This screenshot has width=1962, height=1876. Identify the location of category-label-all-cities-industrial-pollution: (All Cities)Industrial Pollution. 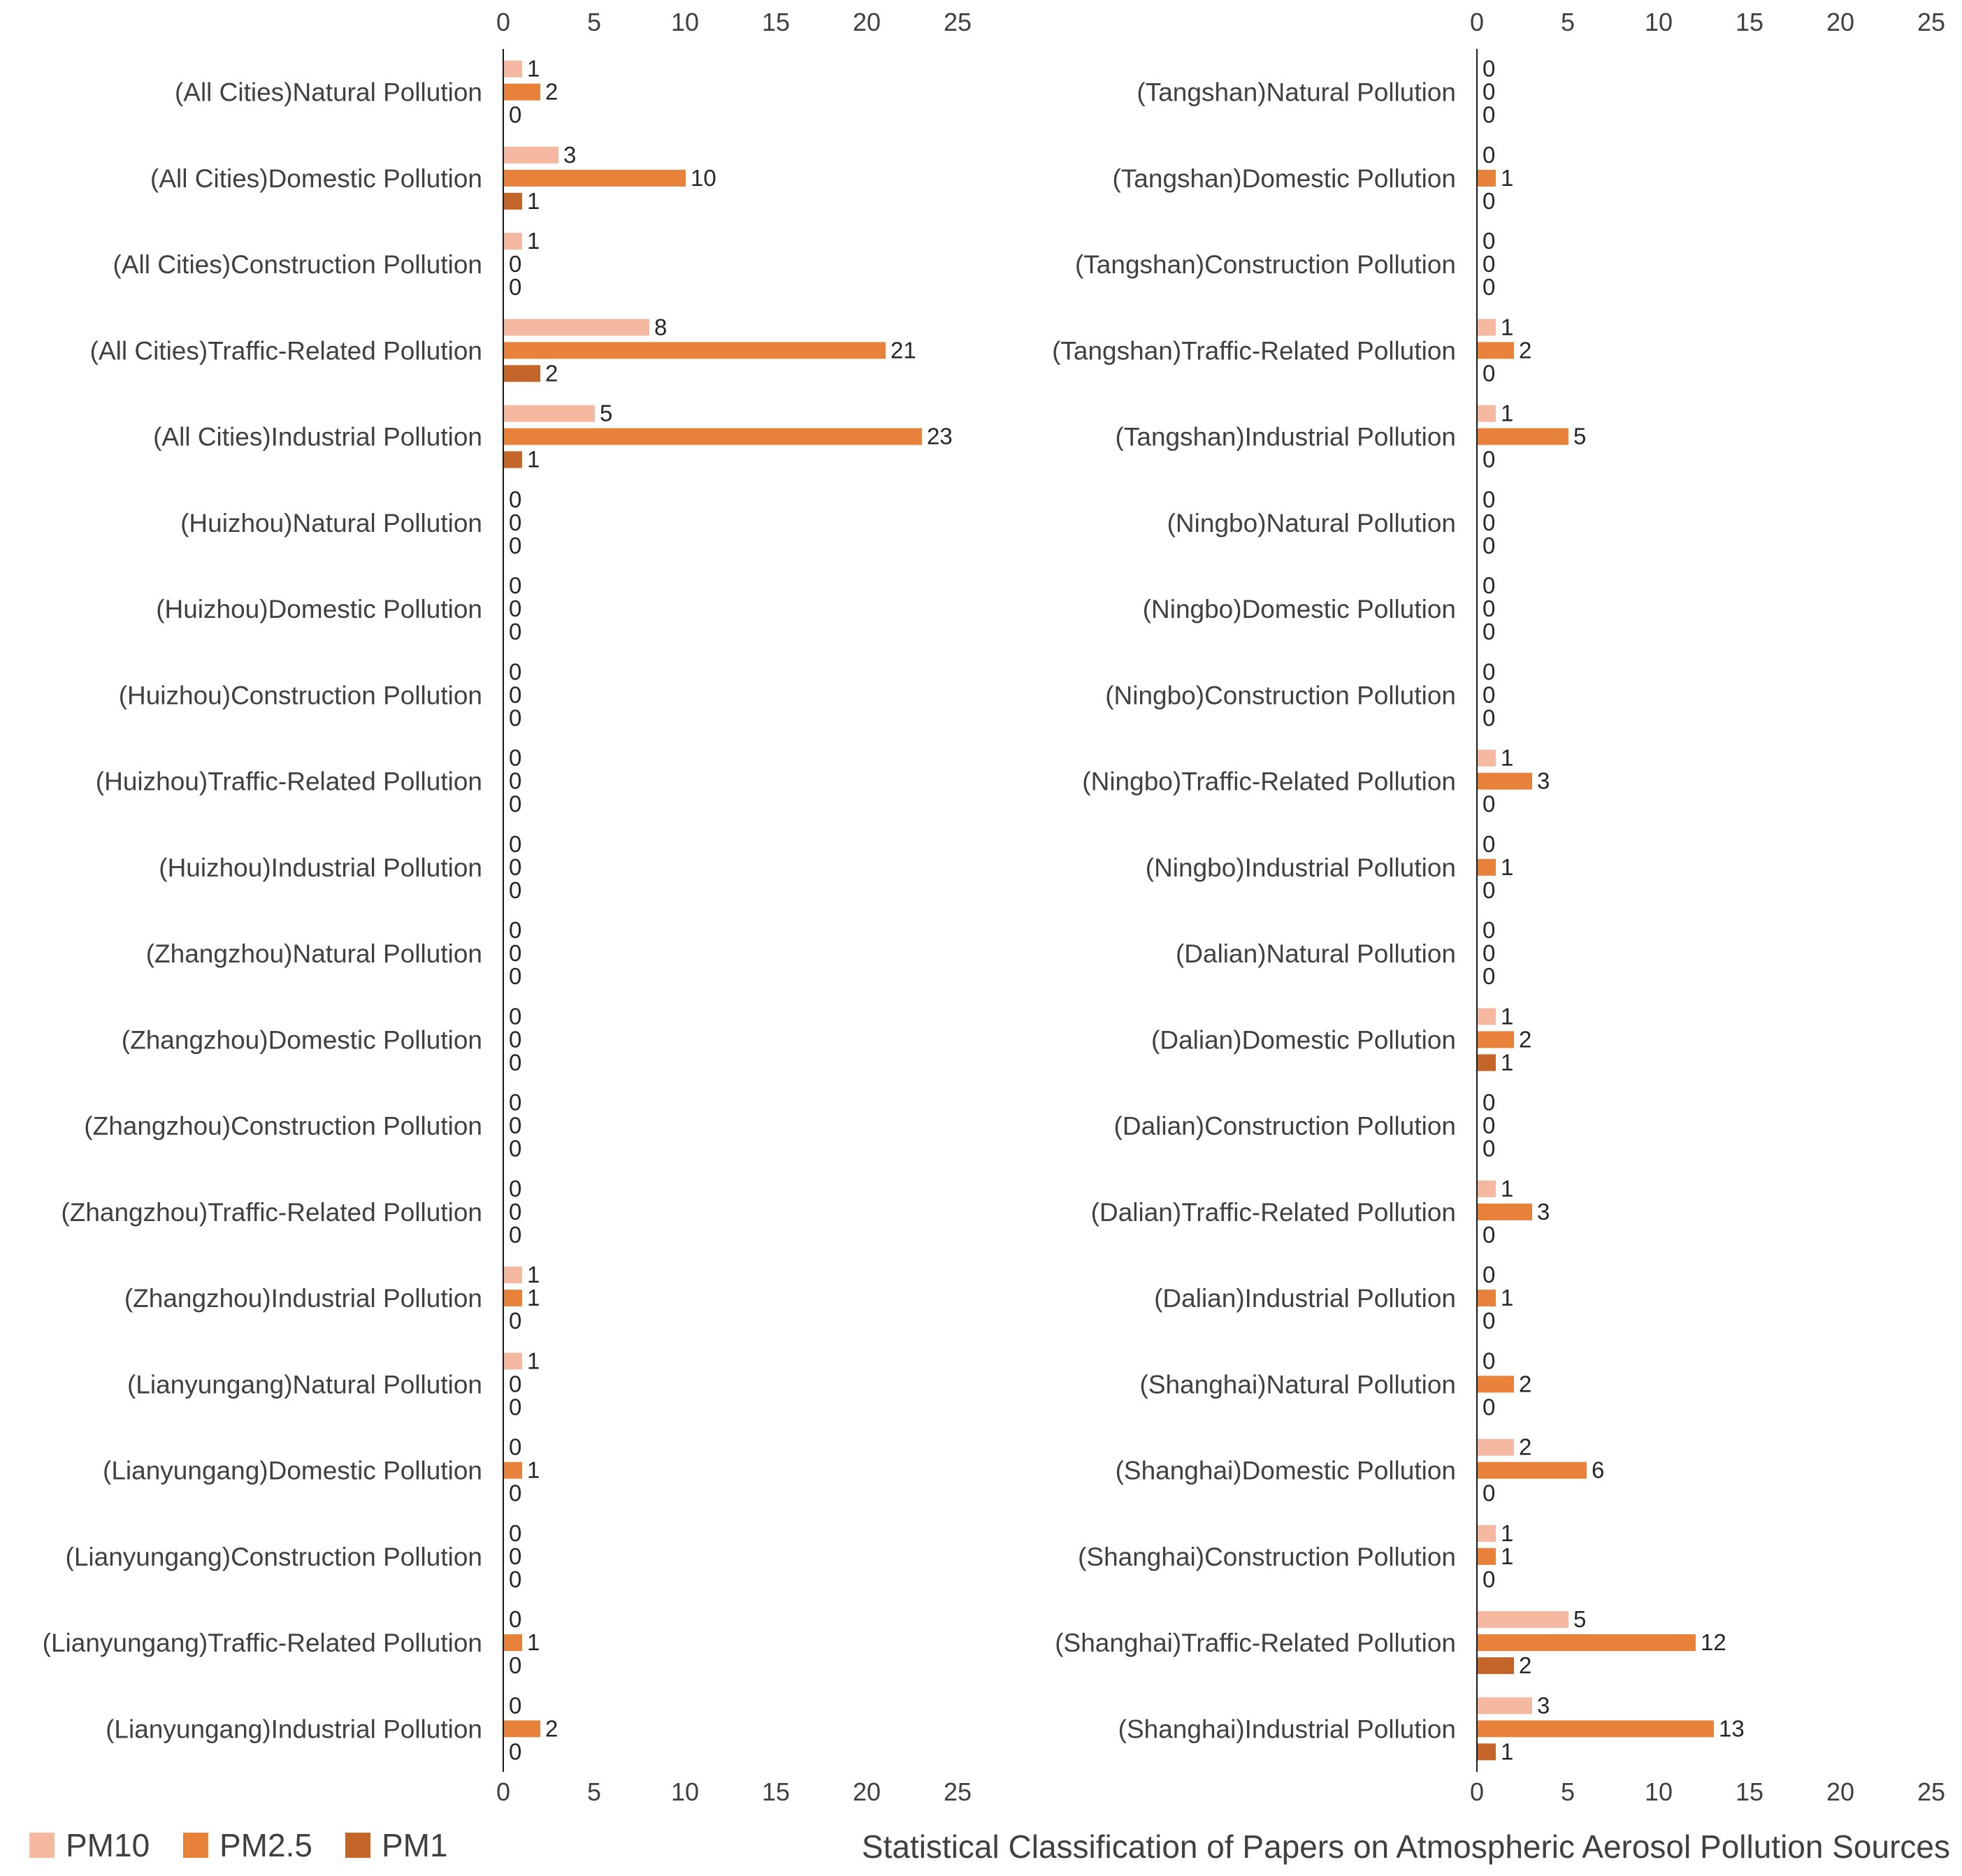
(317, 437).